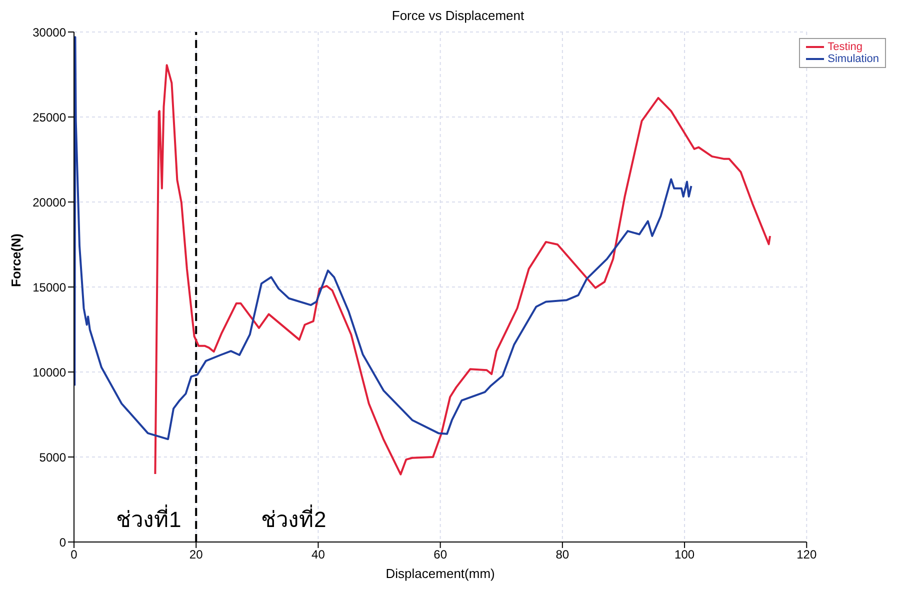 The image size is (914, 596). What do you see at coordinates (49, 372) in the screenshot?
I see `y-tick-label: 10000` at bounding box center [49, 372].